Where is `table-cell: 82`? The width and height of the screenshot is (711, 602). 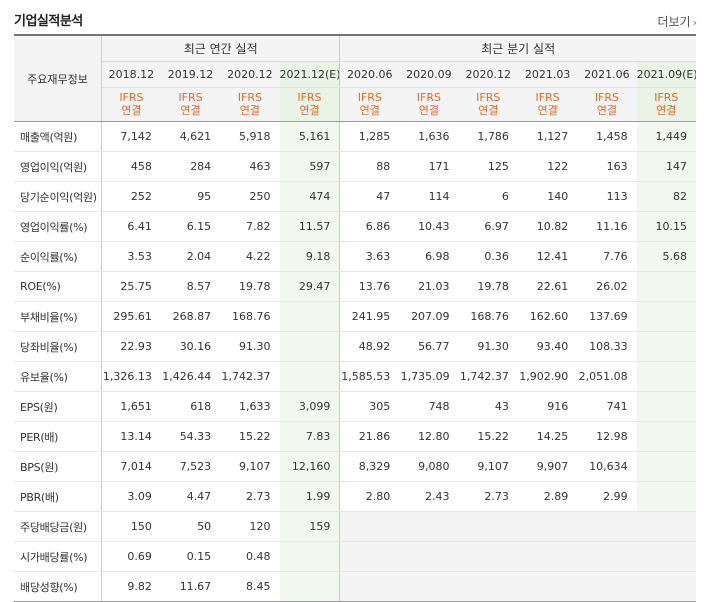
table-cell: 82 is located at coordinates (666, 196).